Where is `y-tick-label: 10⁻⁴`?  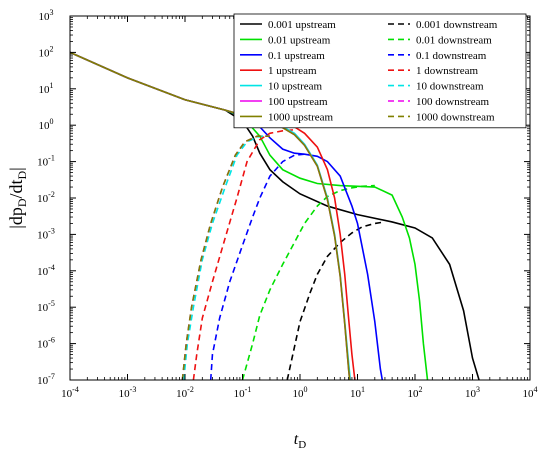 y-tick-label: 10⁻⁴ is located at coordinates (46, 270).